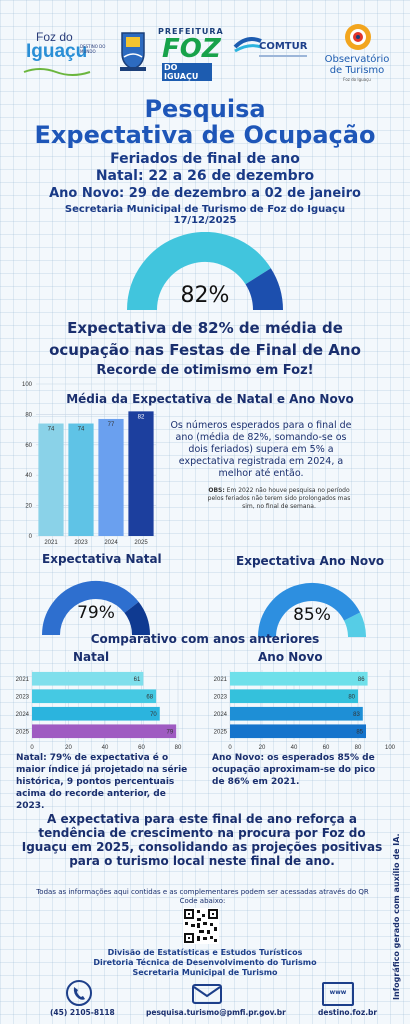  What do you see at coordinates (23, 697) in the screenshot?
I see `natal-ytick-label: 2023` at bounding box center [23, 697].